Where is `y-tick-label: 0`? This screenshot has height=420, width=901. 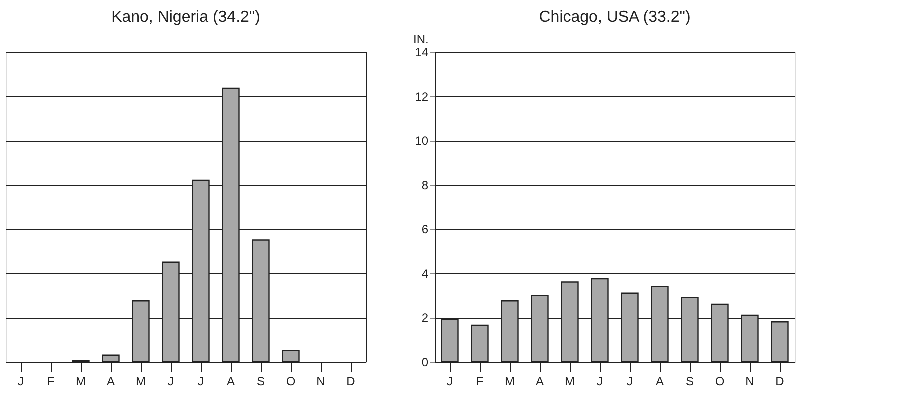 y-tick-label: 0 is located at coordinates (425, 363).